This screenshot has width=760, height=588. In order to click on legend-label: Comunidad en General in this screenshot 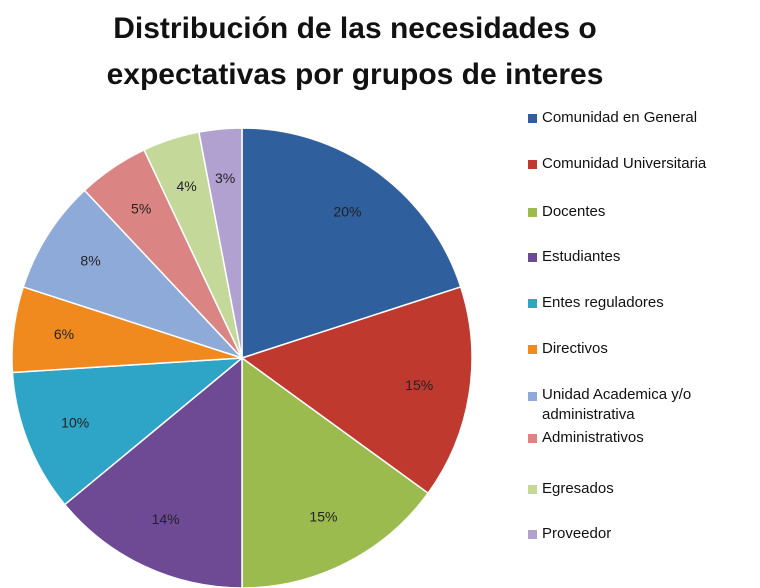, I will do `click(620, 117)`.